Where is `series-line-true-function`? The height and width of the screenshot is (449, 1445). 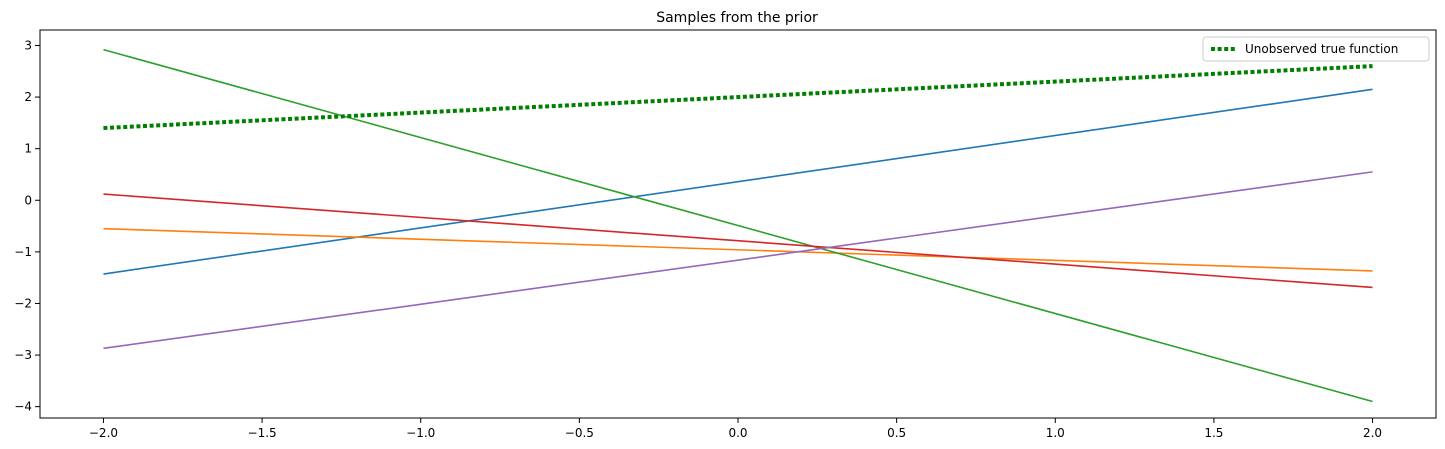 series-line-true-function is located at coordinates (738, 97).